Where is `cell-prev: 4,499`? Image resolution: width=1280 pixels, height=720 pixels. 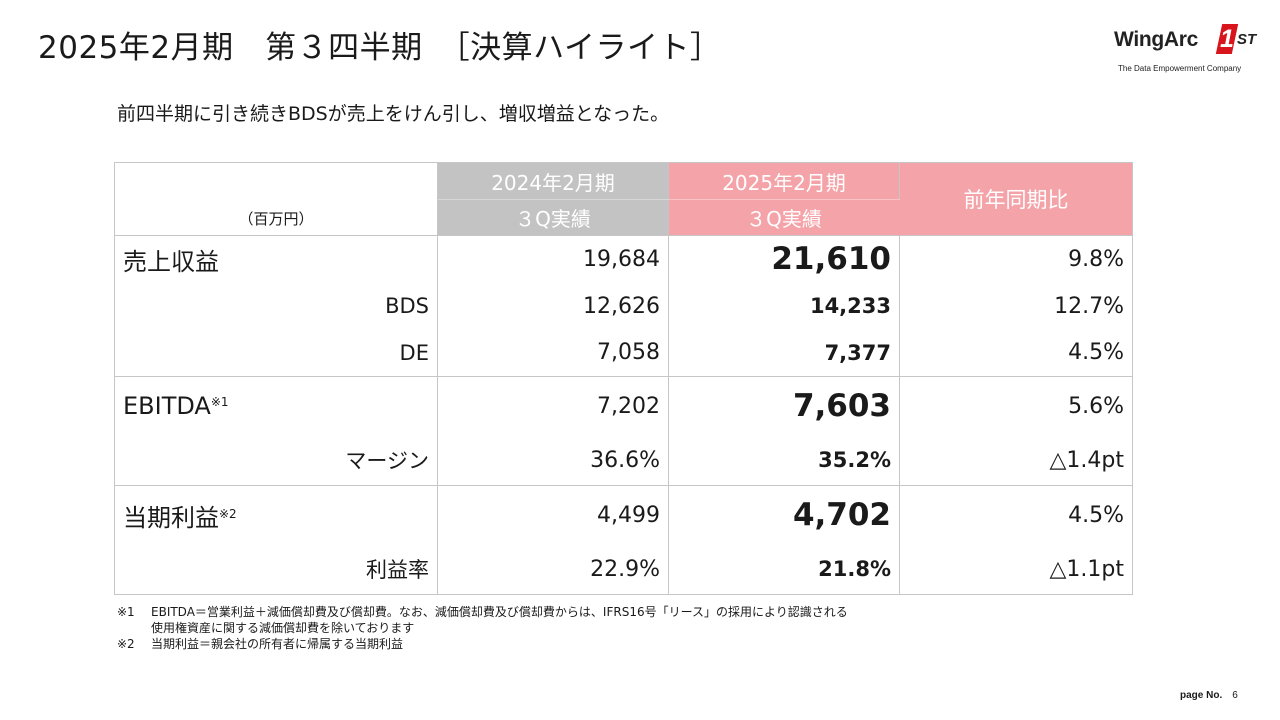 cell-prev: 4,499 is located at coordinates (553, 515).